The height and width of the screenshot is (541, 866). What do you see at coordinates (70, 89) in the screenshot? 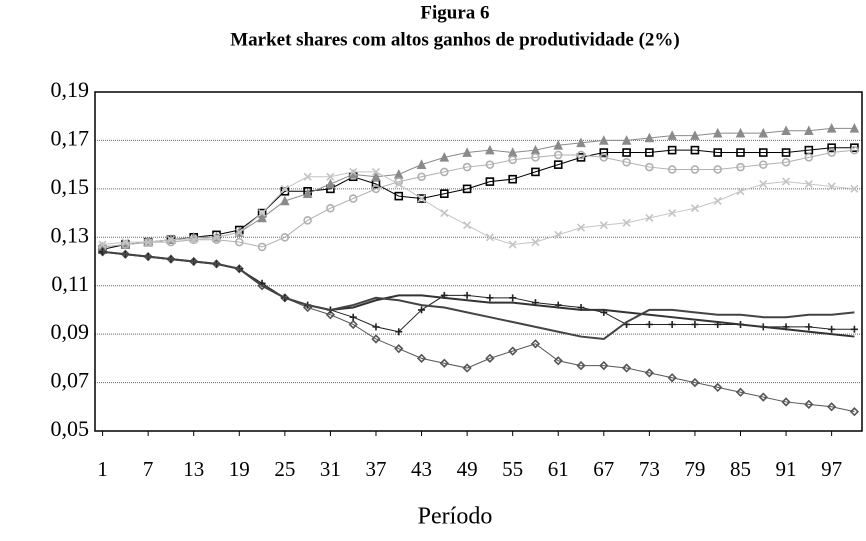
I see `y-tick-label: 0,19` at bounding box center [70, 89].